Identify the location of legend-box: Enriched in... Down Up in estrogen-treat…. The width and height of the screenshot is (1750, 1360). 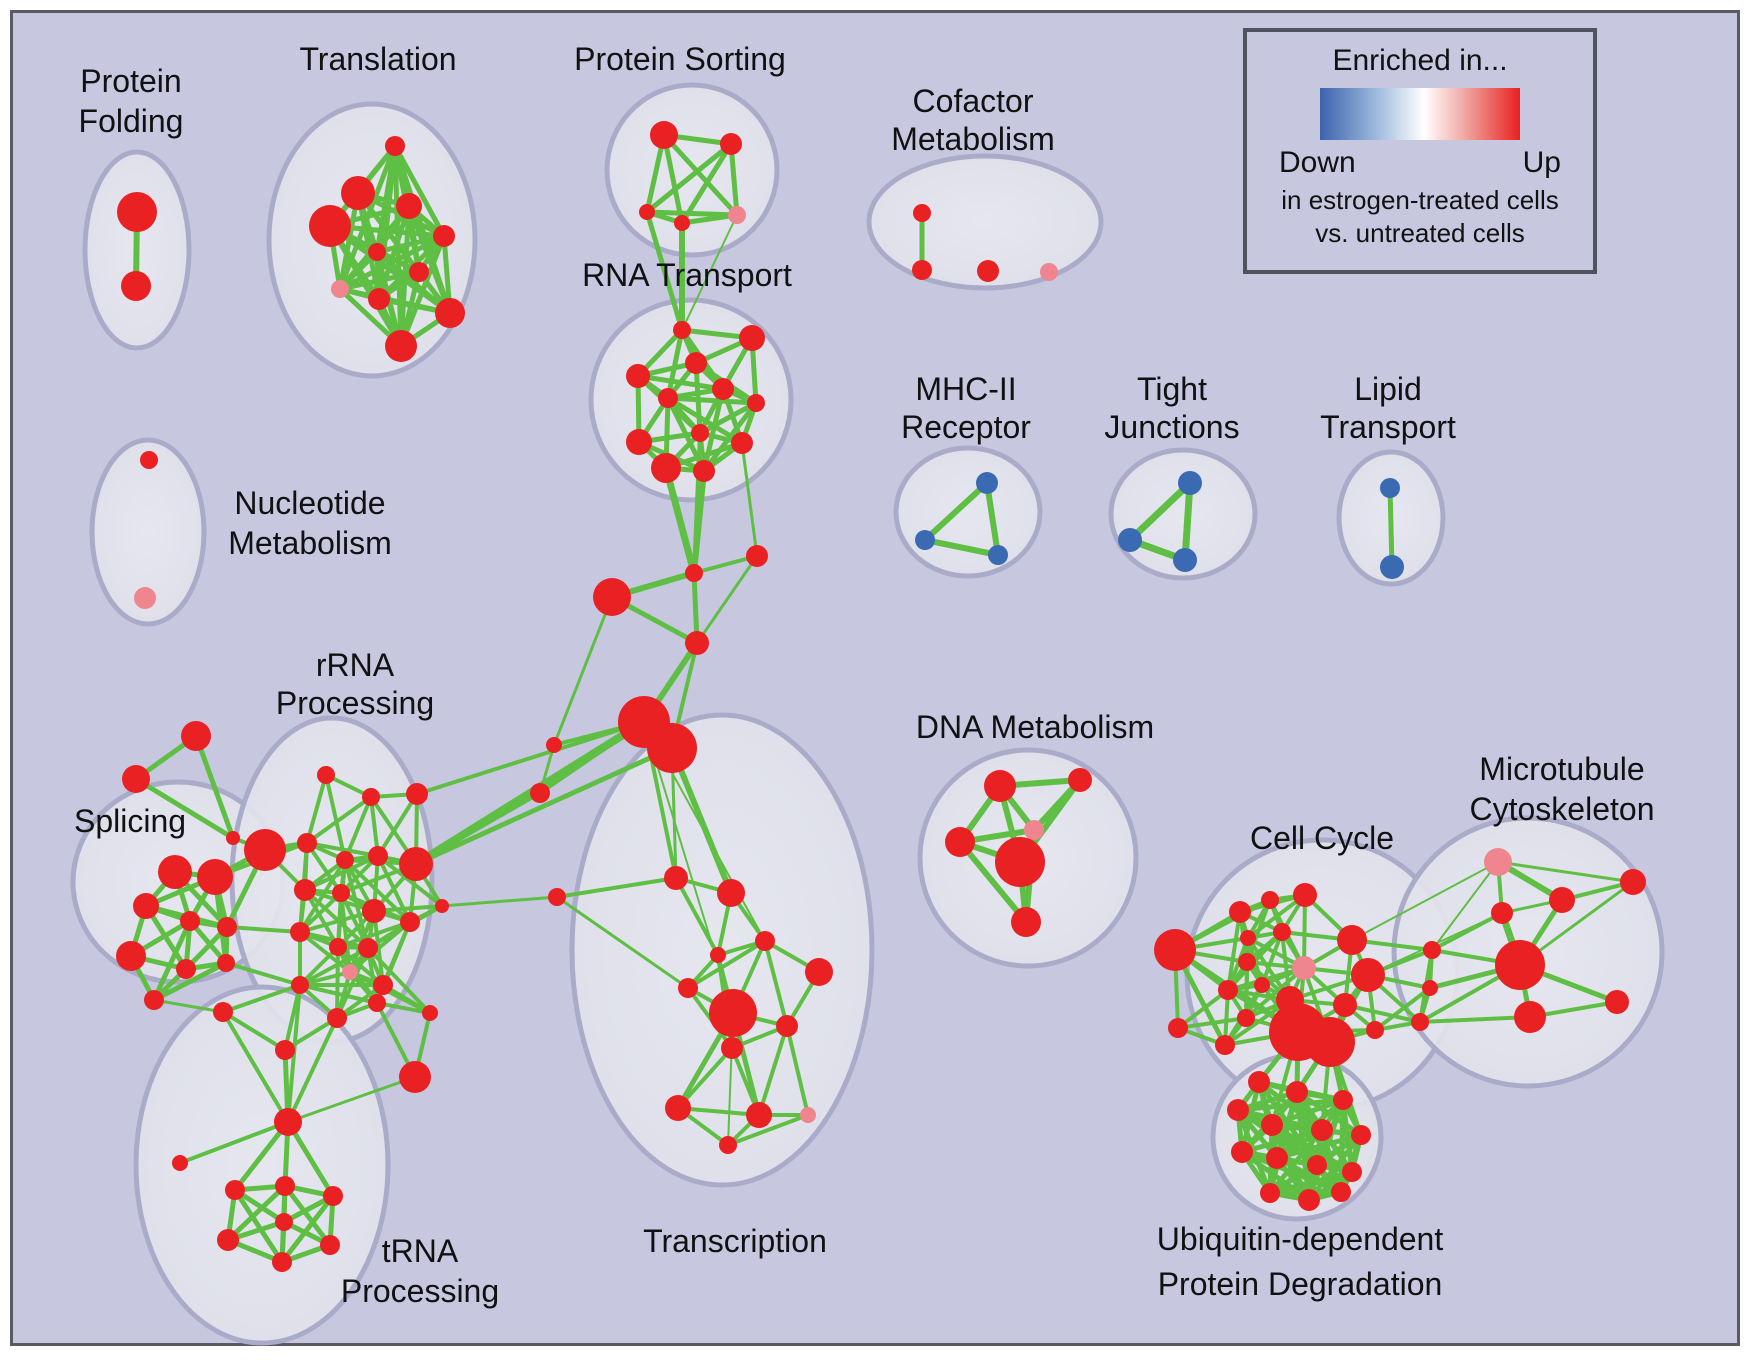
(1420, 151).